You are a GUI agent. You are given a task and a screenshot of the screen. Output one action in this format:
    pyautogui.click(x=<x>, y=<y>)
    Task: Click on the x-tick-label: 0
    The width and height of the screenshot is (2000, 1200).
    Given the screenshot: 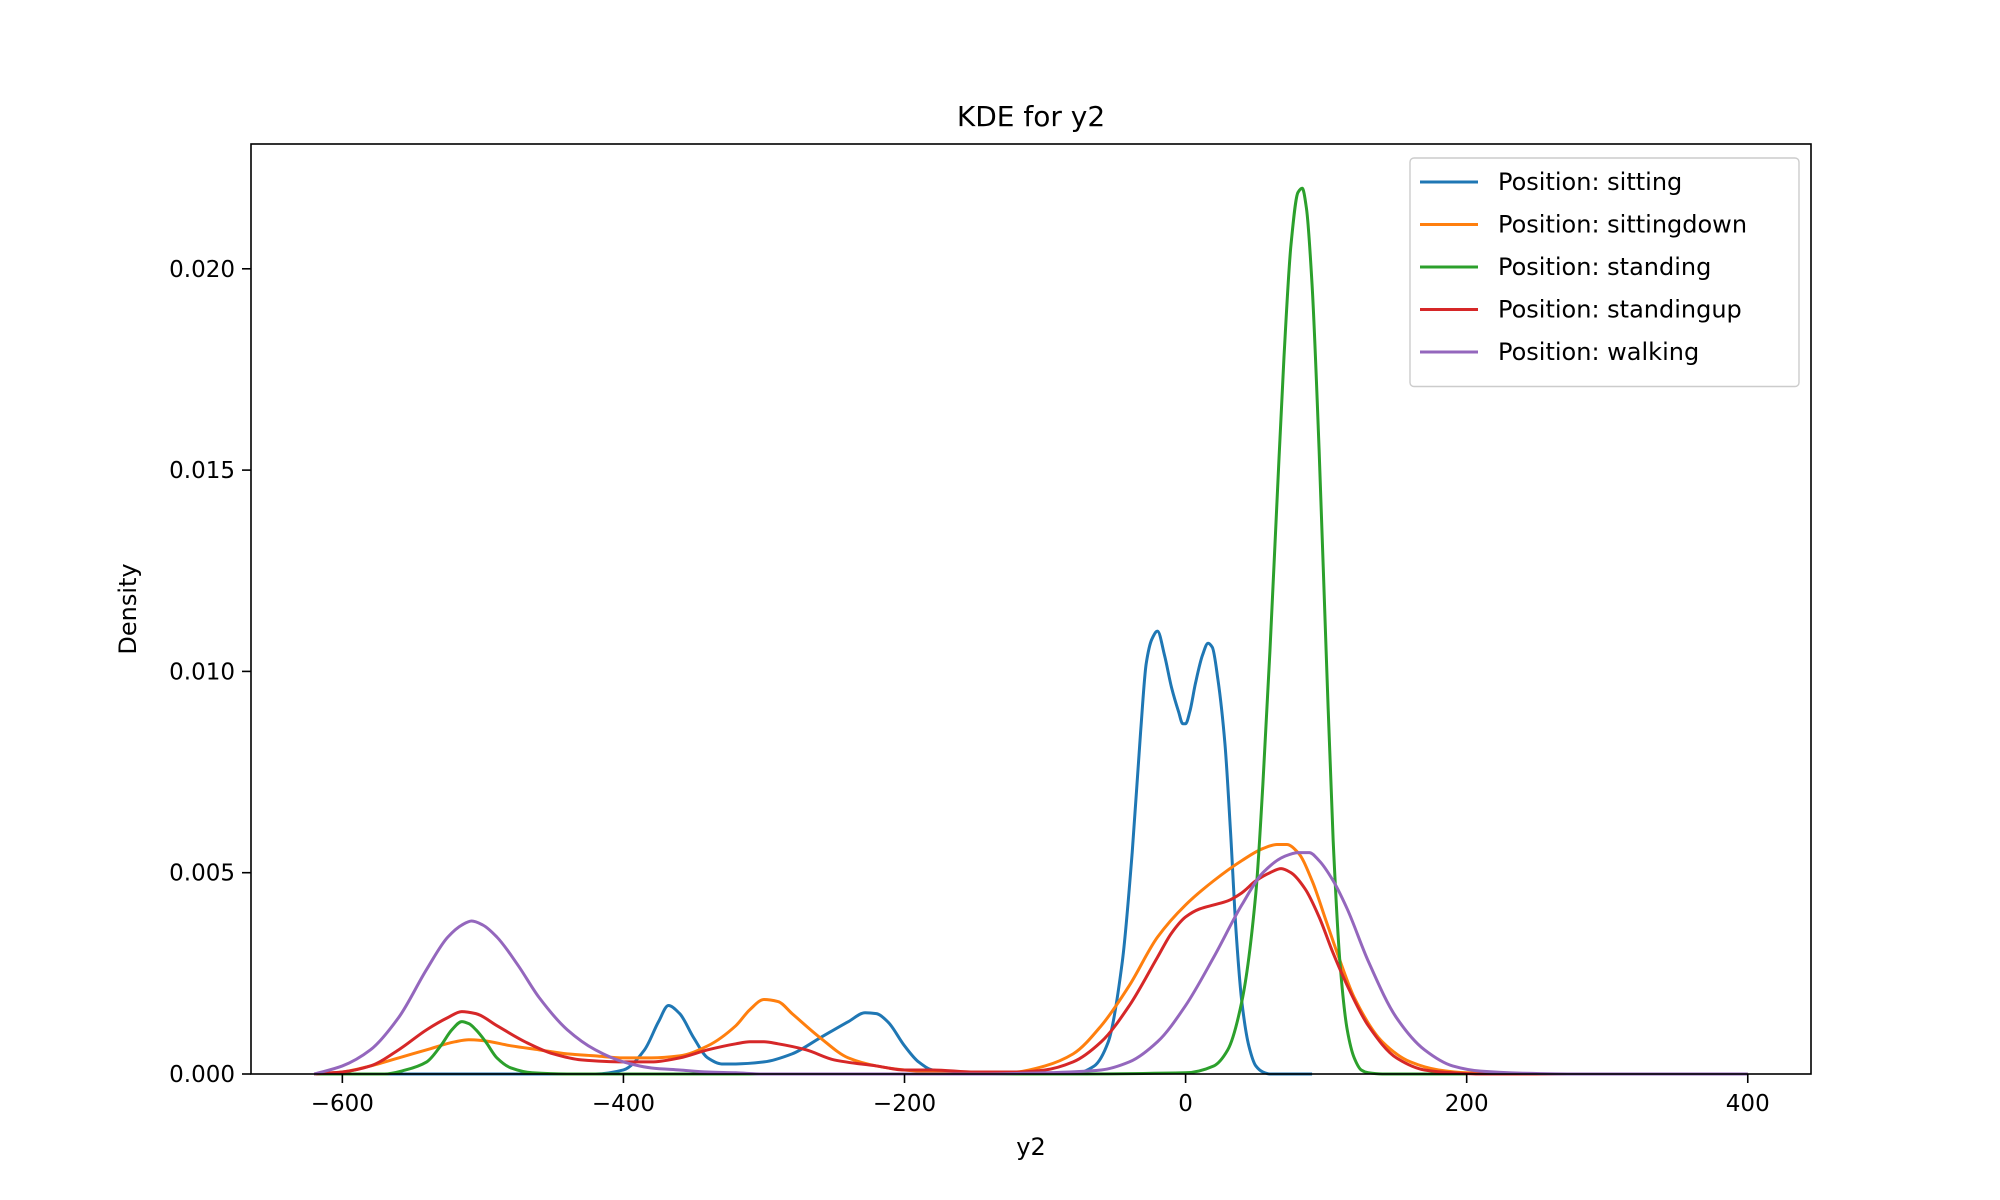 What is the action you would take?
    pyautogui.click(x=1185, y=1104)
    